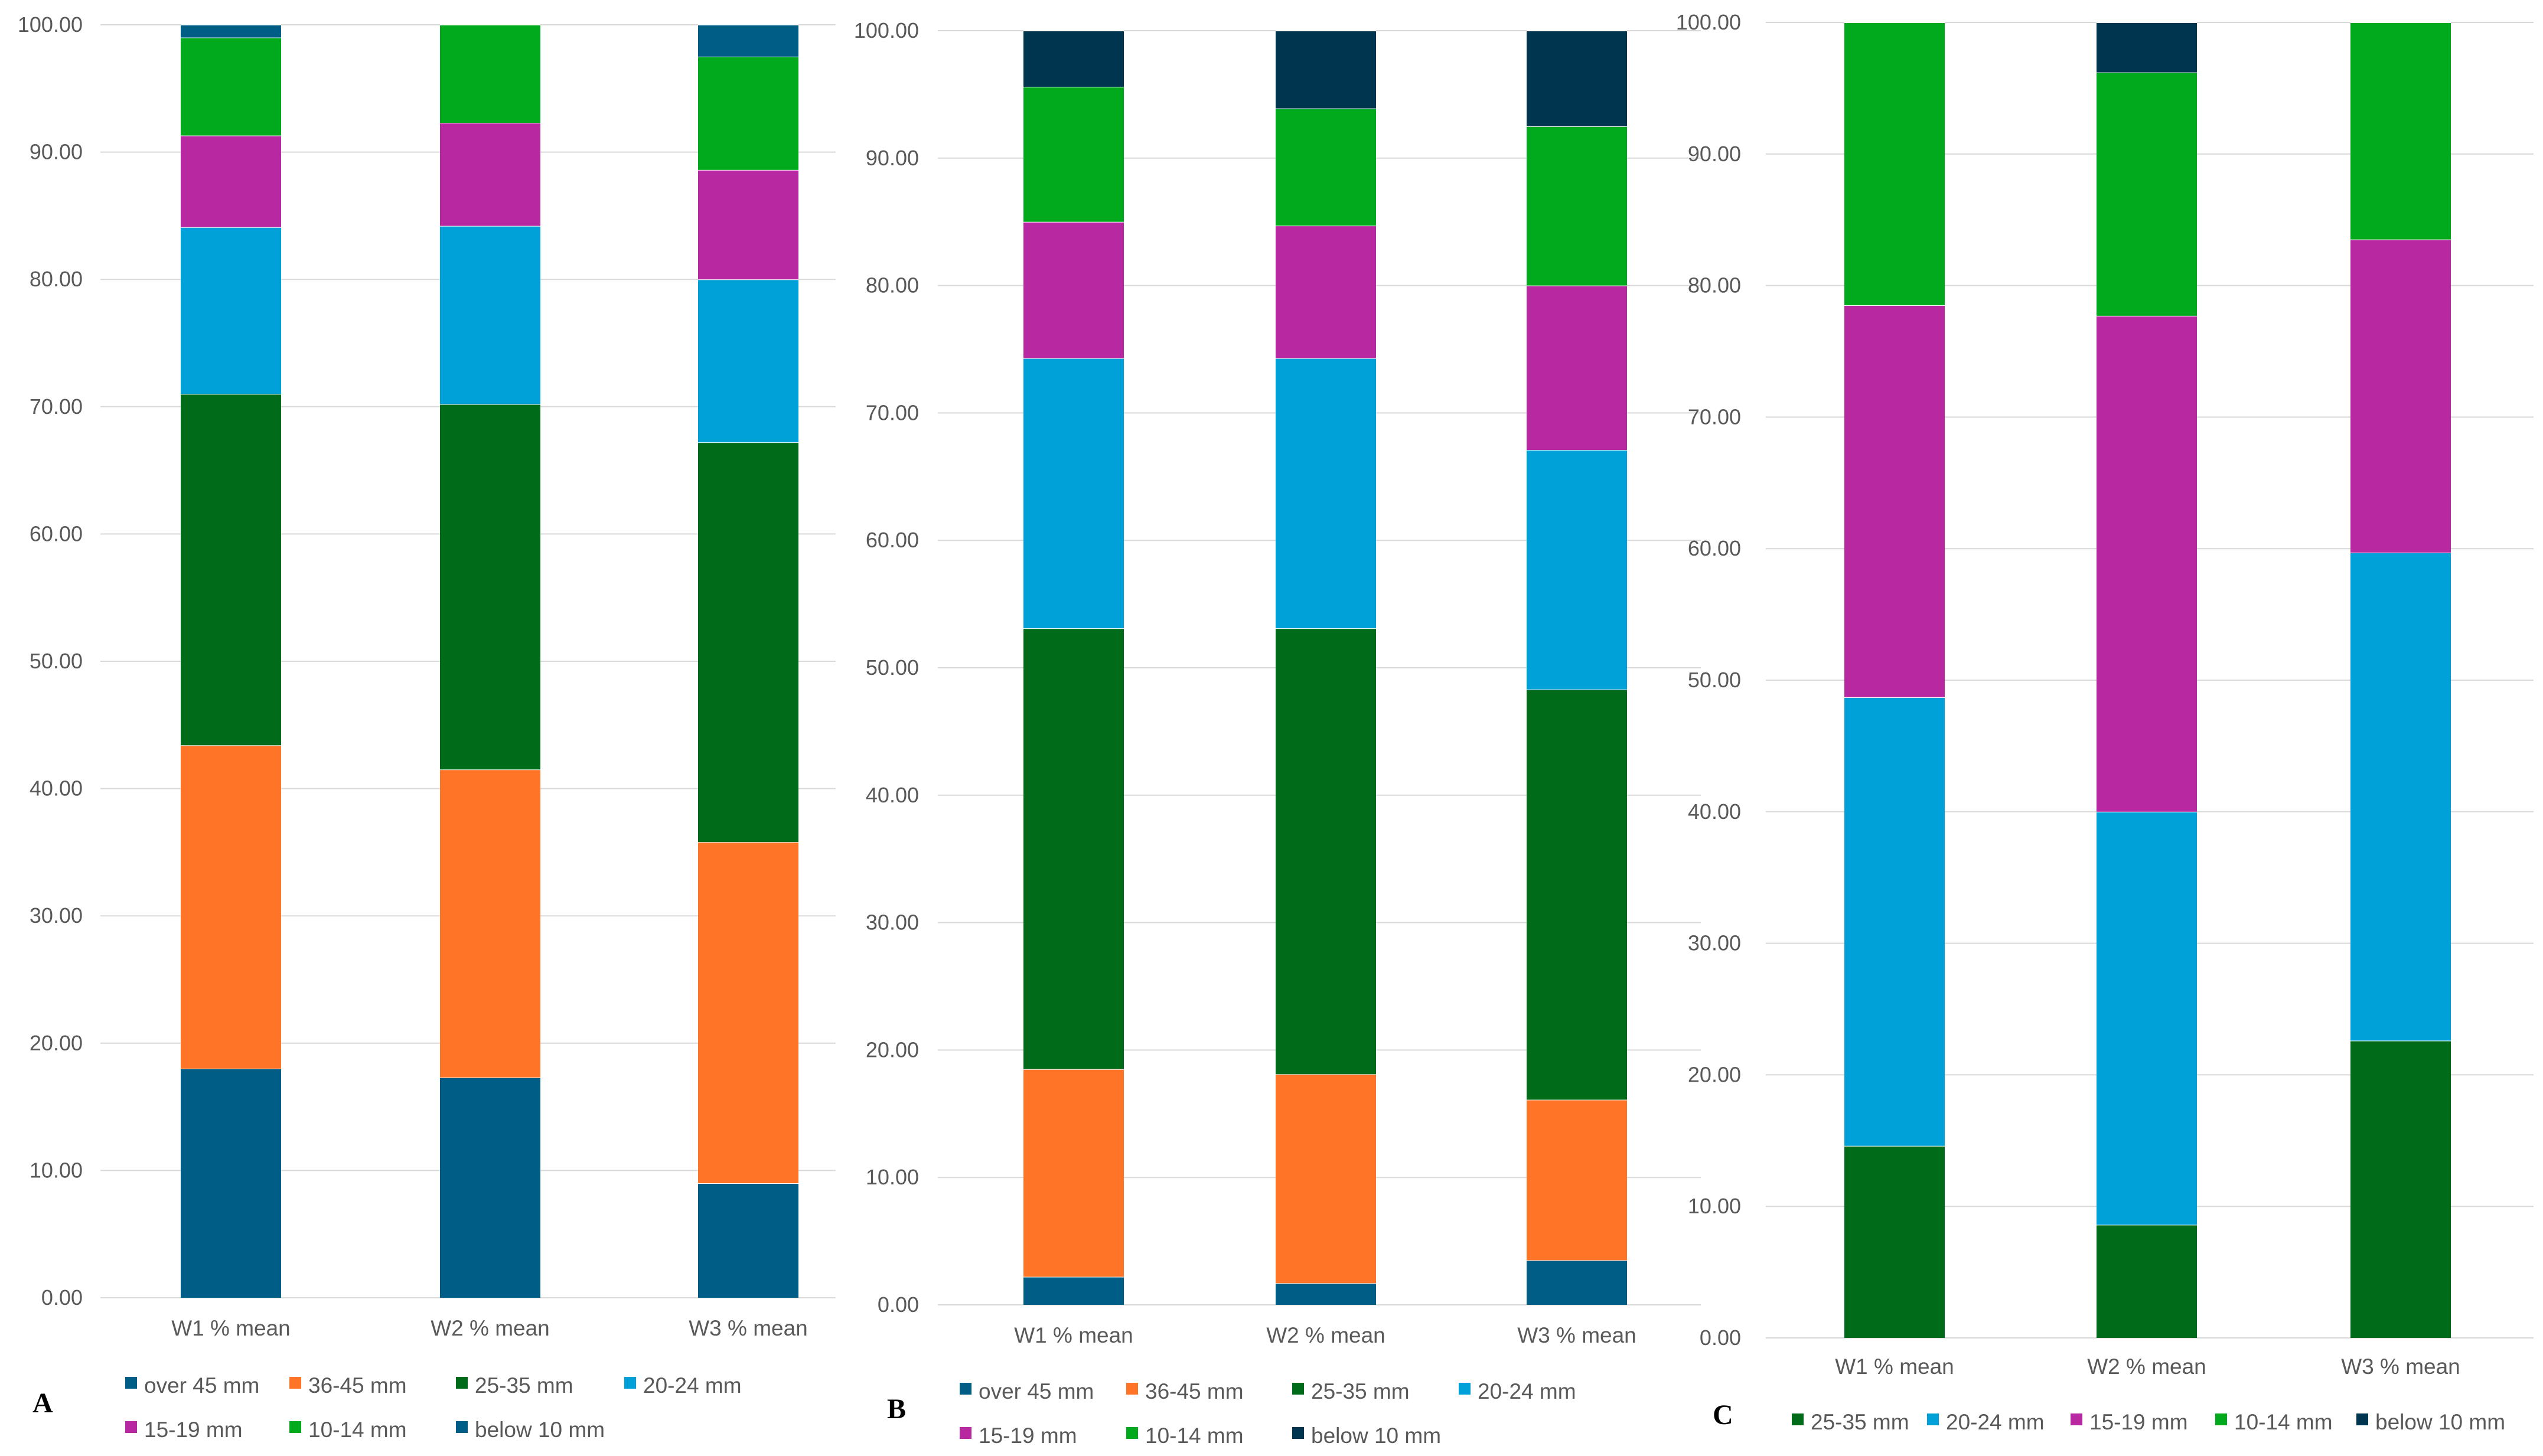 This screenshot has width=2543, height=1456. What do you see at coordinates (748, 1012) in the screenshot?
I see `bar-segment-36-45-mm-w3-pct-mean` at bounding box center [748, 1012].